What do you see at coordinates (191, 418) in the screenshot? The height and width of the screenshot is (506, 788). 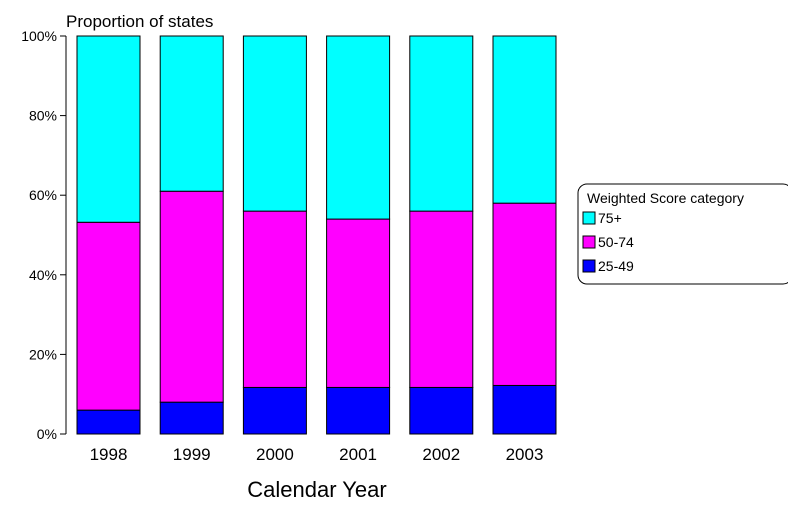 I see `bar-segment-25-49-1999` at bounding box center [191, 418].